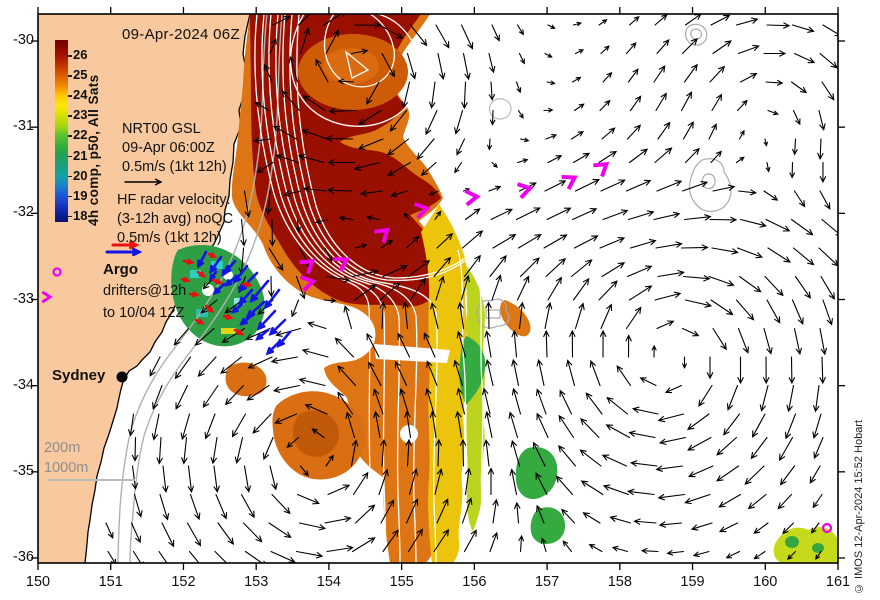 This screenshot has height=600, width=880. I want to click on copyright-credit: © IMOS 12-Apr-2024 15:52 Hobart, so click(859, 506).